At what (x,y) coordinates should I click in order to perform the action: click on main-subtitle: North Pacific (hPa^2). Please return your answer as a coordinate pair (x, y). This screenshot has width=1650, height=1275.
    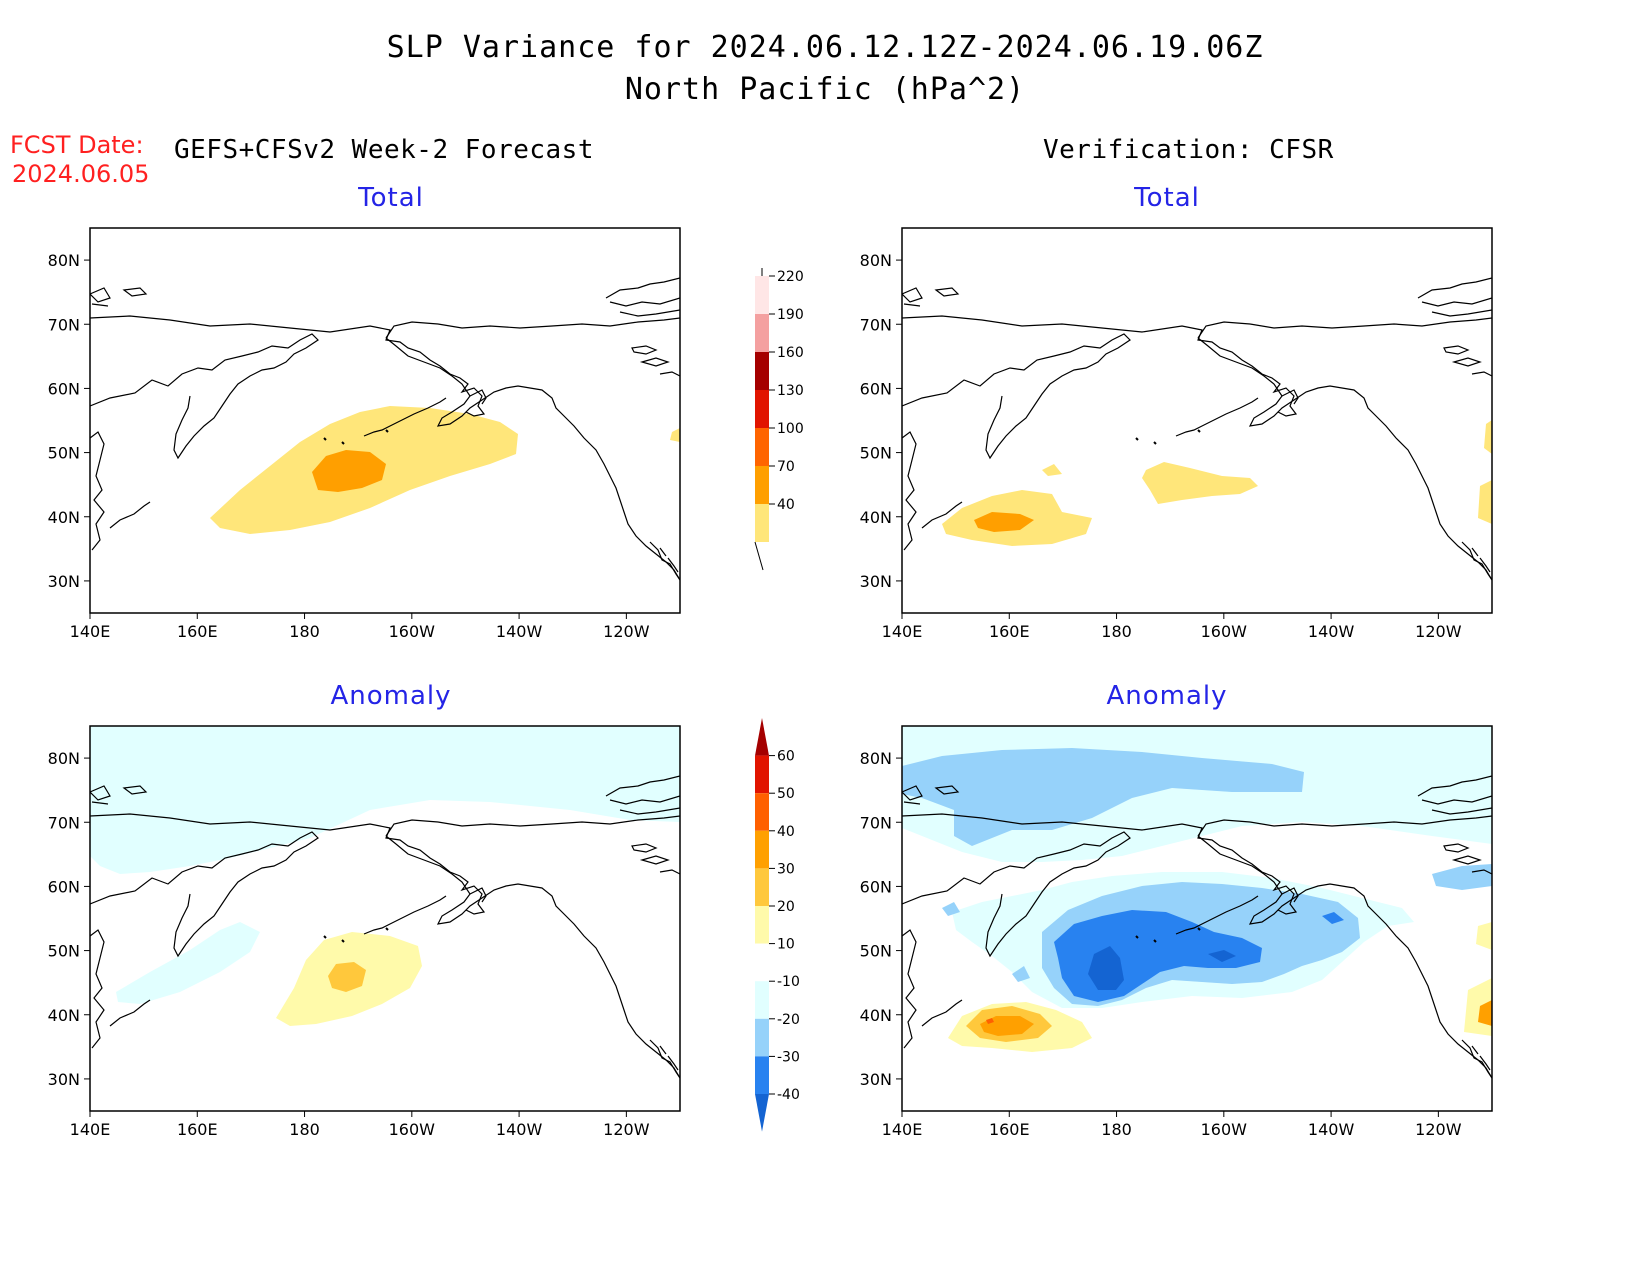
    Looking at the image, I should click on (825, 89).